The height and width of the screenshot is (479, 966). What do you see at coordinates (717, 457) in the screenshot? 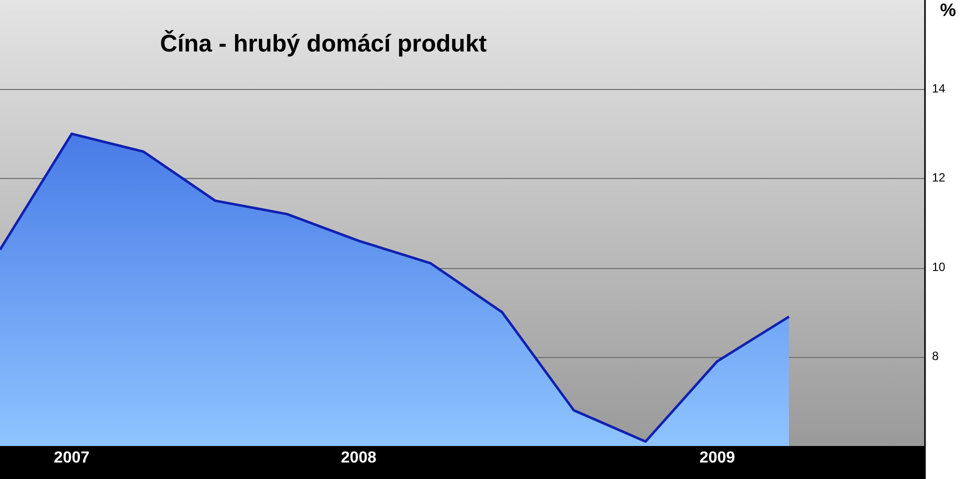
I see `x-tick-label: 2009` at bounding box center [717, 457].